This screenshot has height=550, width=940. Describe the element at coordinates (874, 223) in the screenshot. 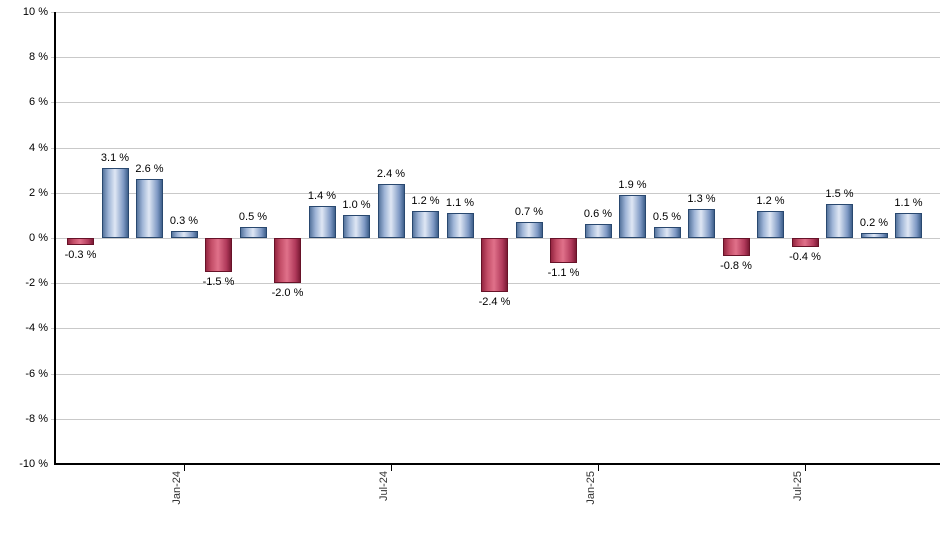

I see `bar-value-label: 0.2 %` at that location.